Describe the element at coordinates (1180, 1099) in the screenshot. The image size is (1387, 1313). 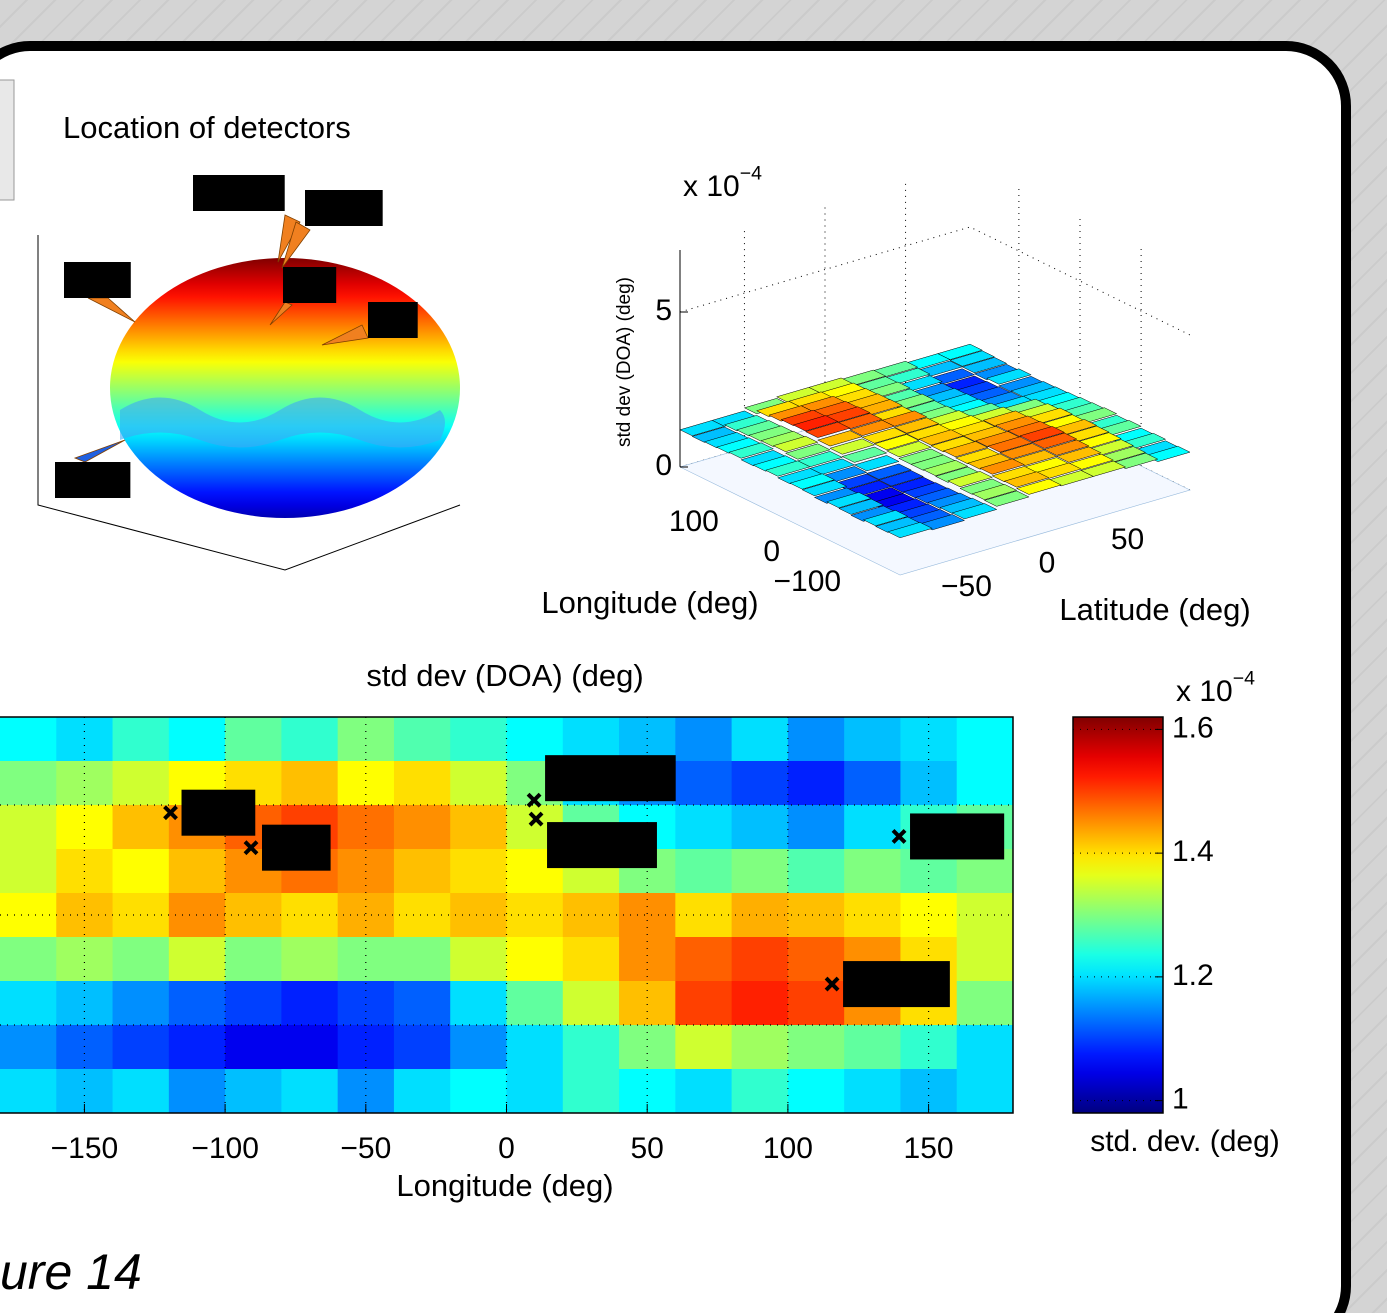
I see `colorbar-tick-label: 1` at that location.